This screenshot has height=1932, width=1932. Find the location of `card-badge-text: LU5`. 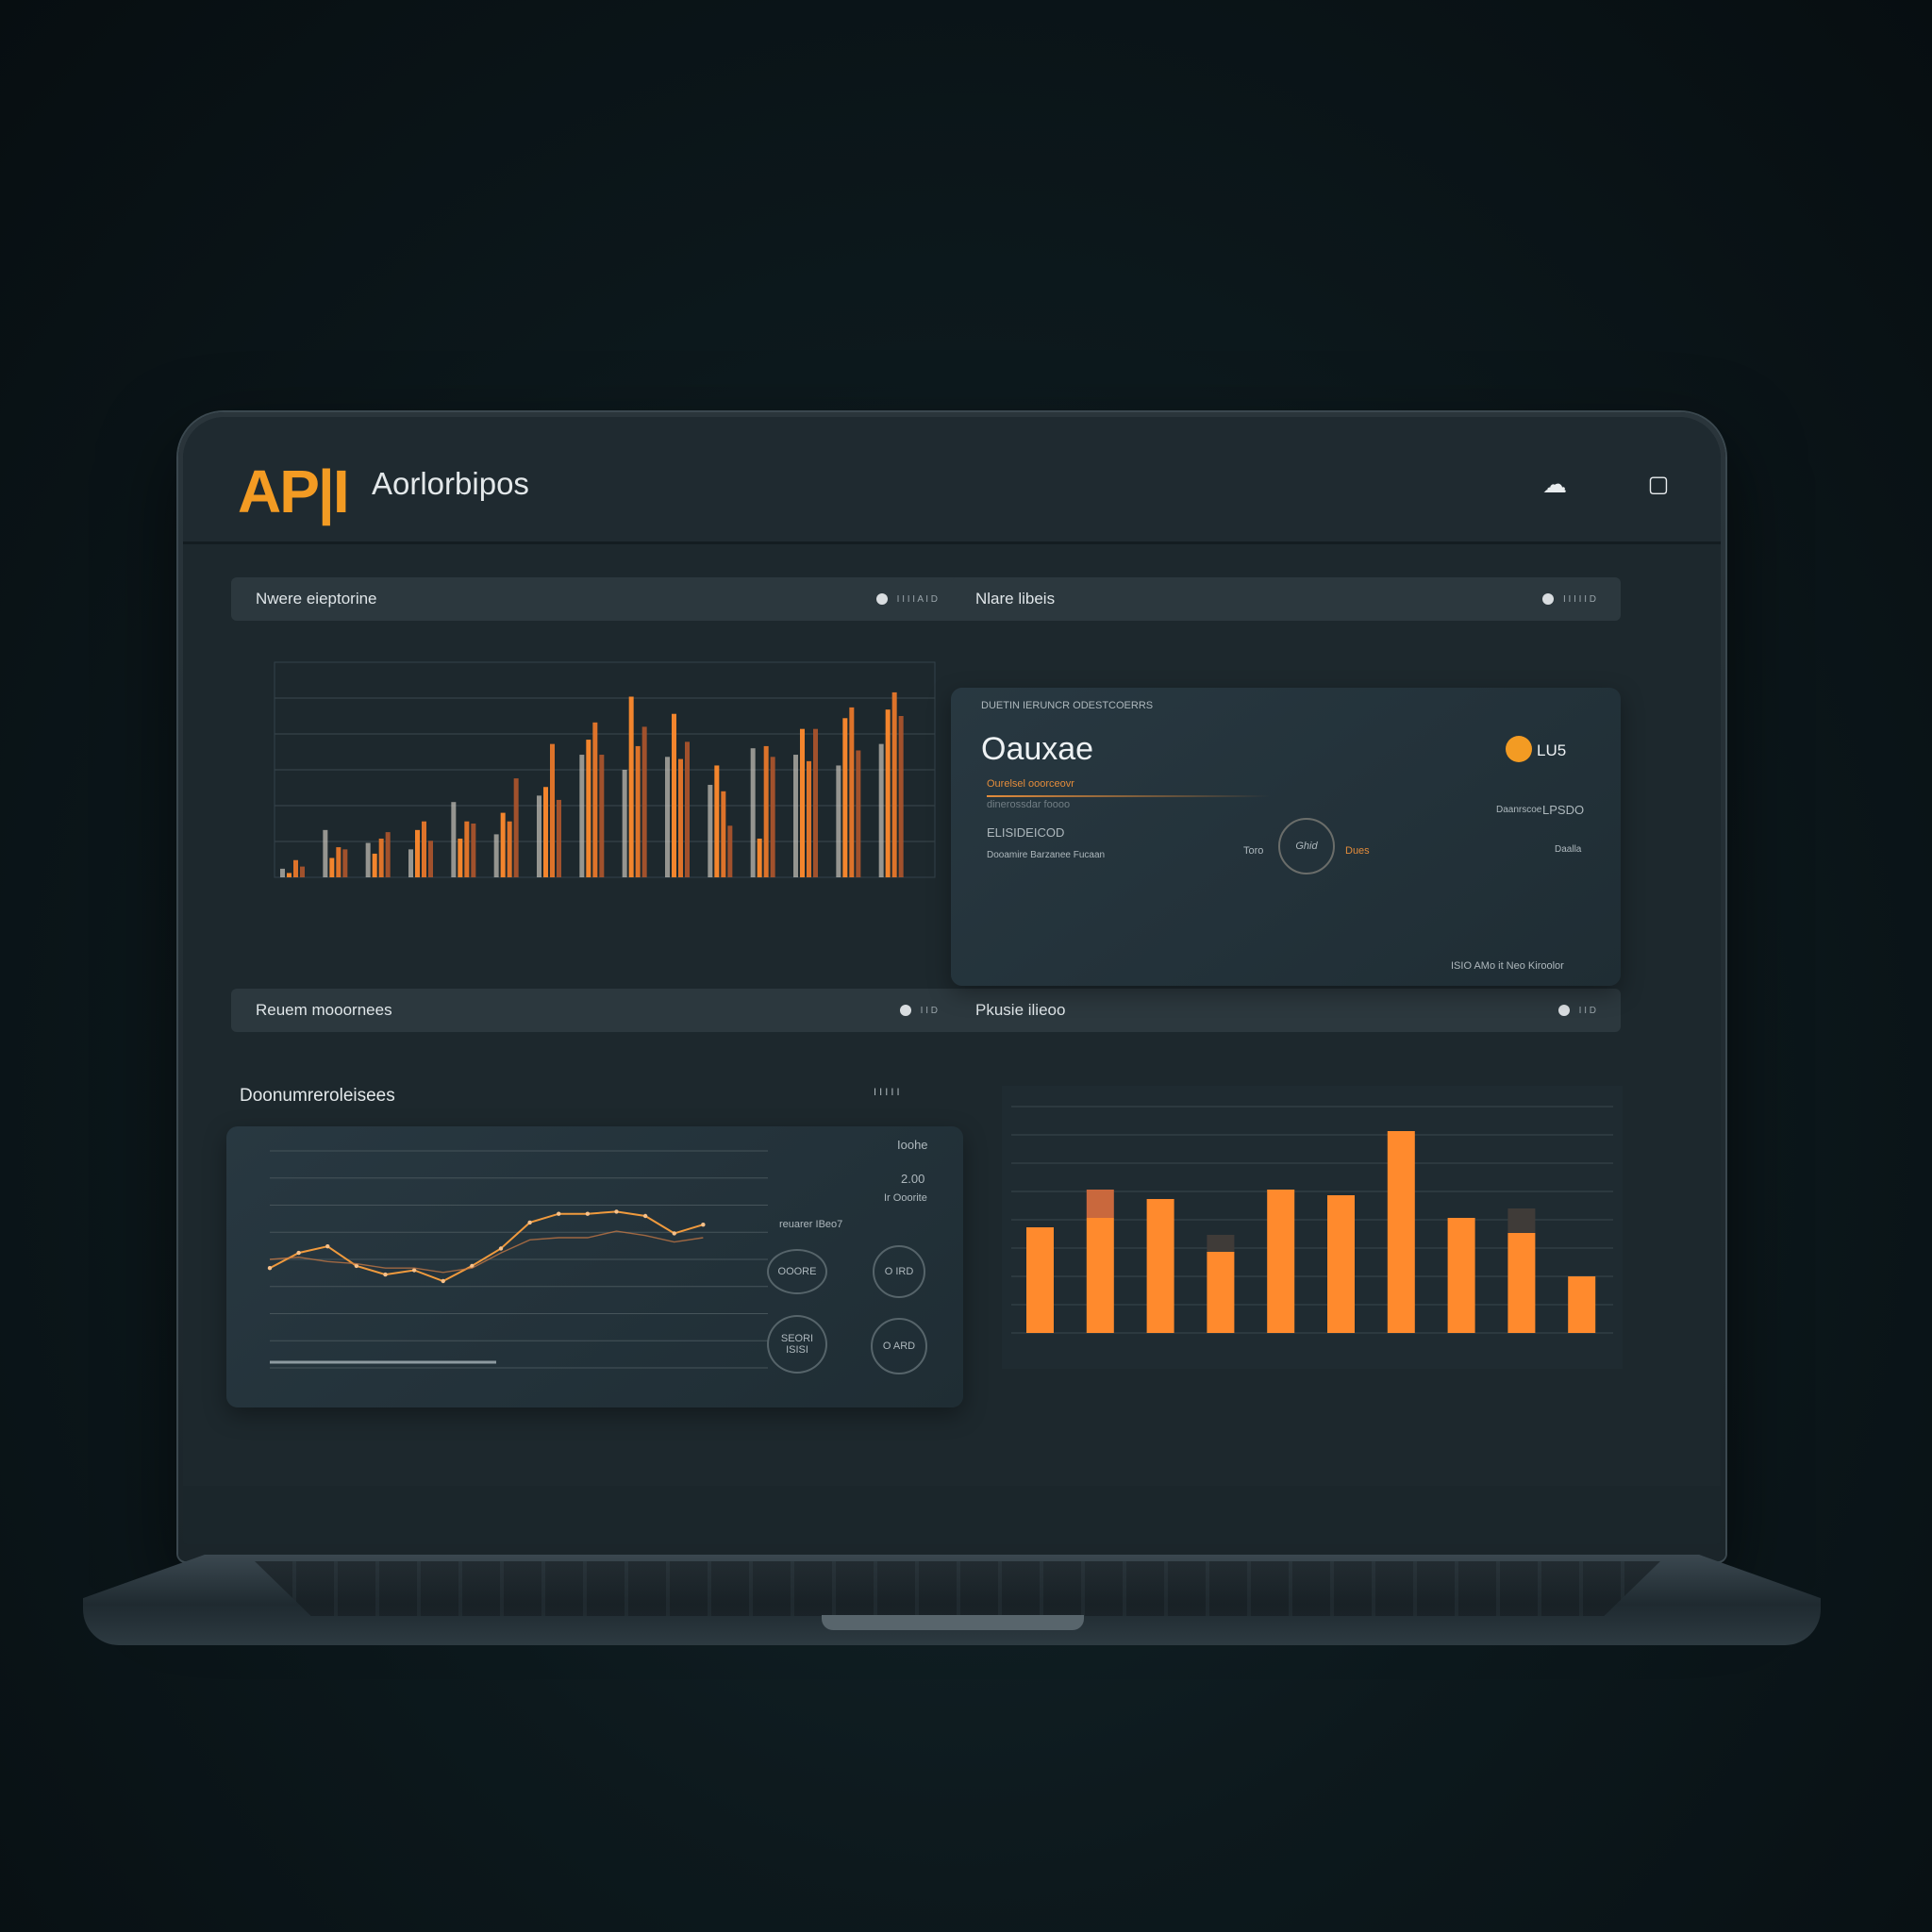

card-badge-text: LU5 is located at coordinates (1552, 750).